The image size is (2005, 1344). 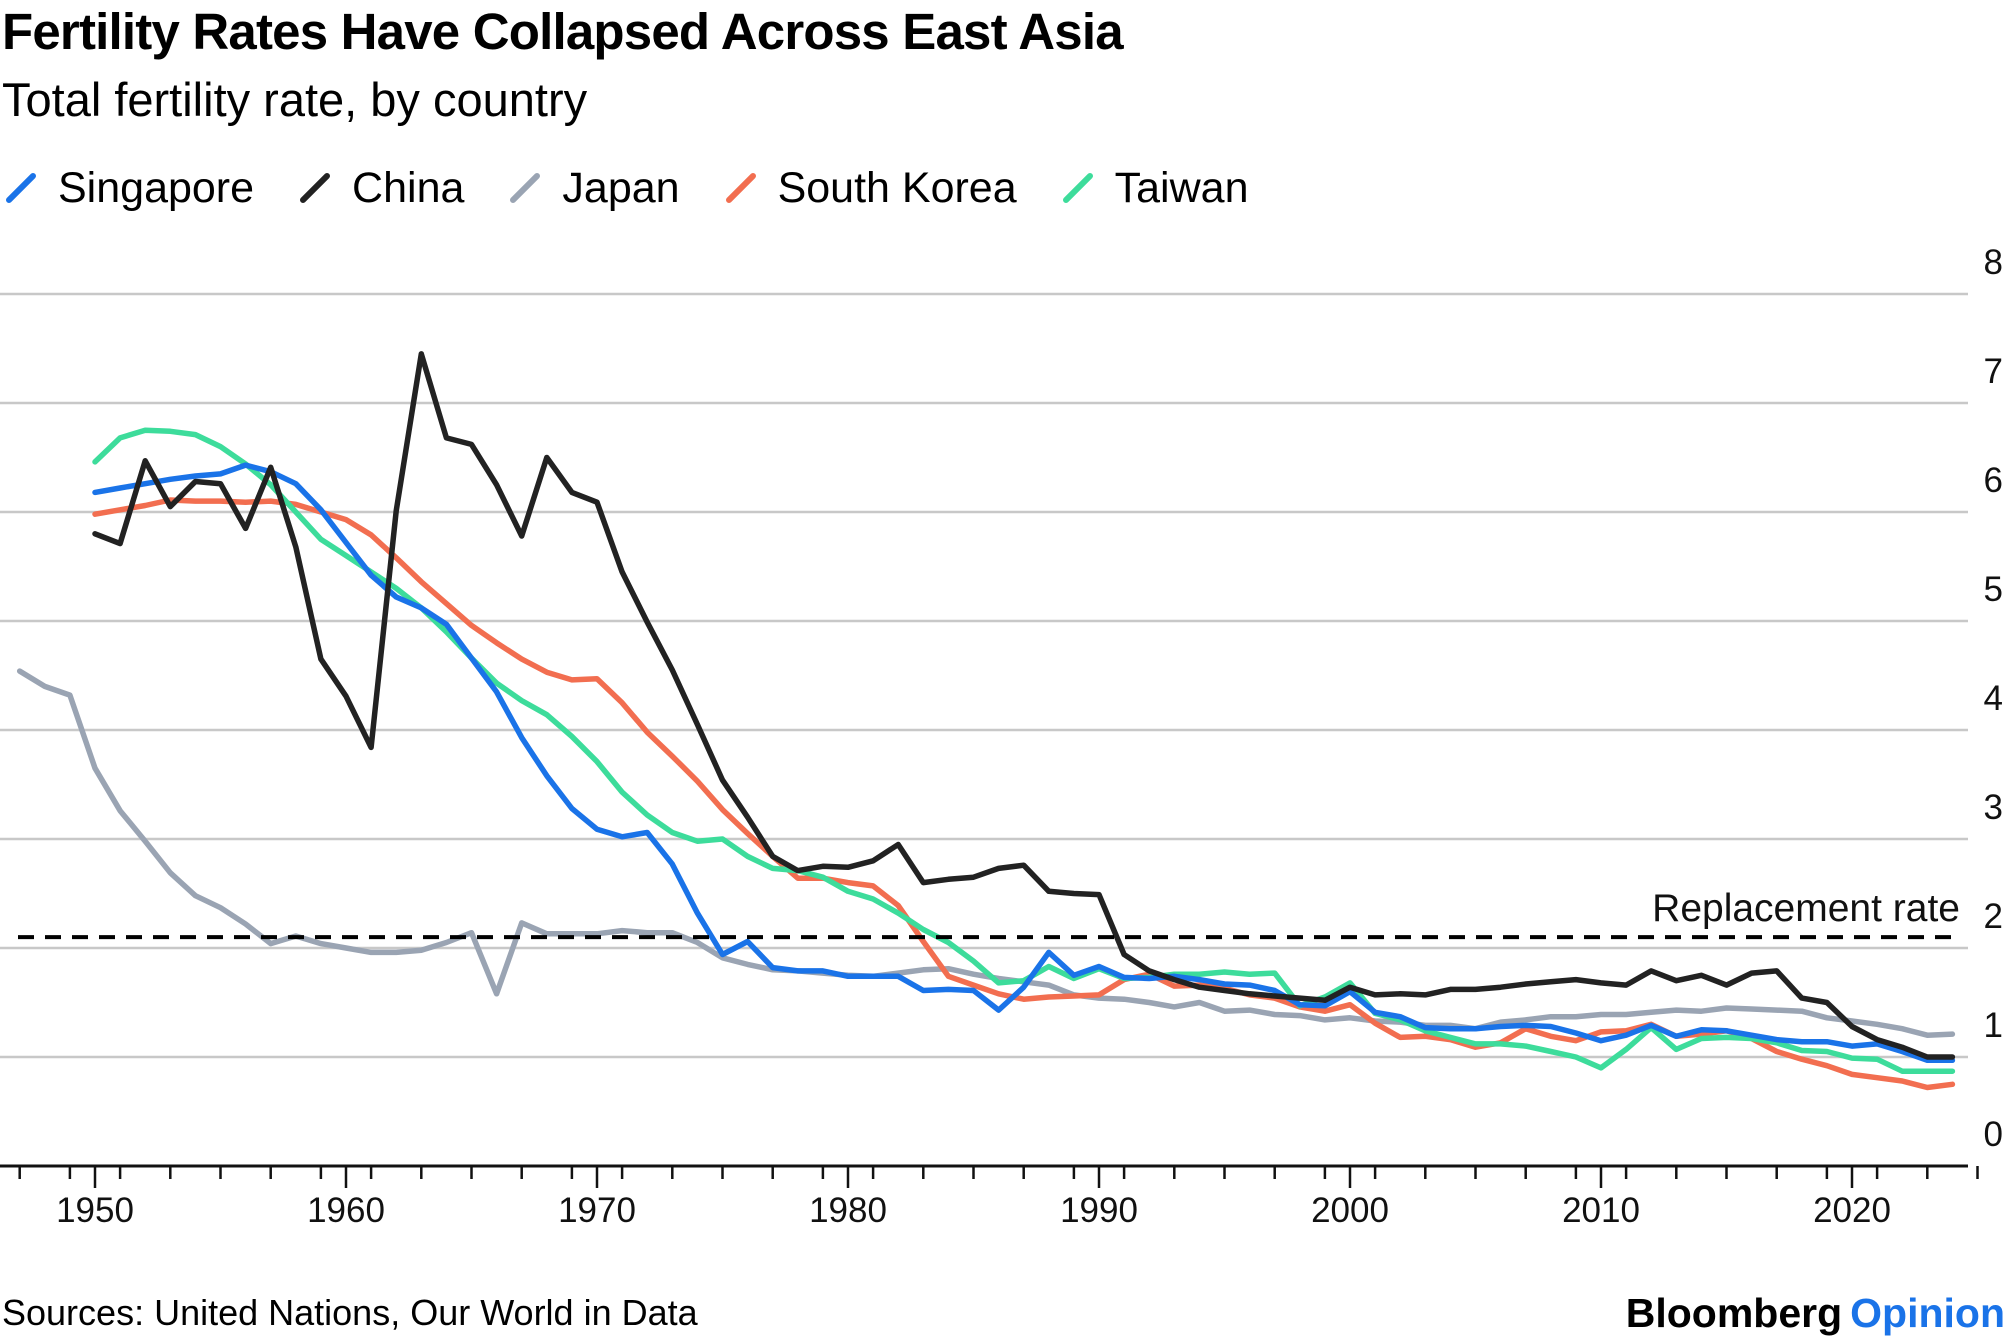 I want to click on x-tick-label: 1960, so click(x=346, y=1210).